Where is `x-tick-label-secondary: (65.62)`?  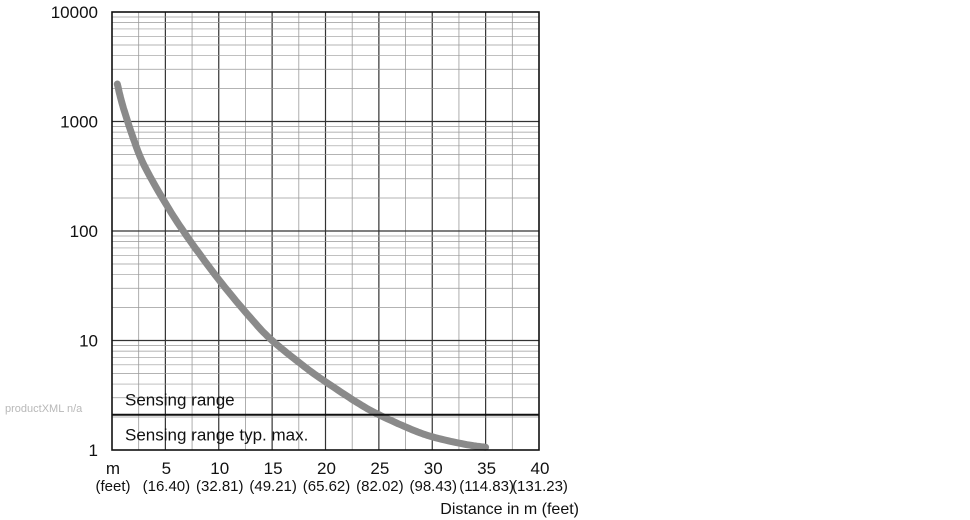 x-tick-label-secondary: (65.62) is located at coordinates (327, 486).